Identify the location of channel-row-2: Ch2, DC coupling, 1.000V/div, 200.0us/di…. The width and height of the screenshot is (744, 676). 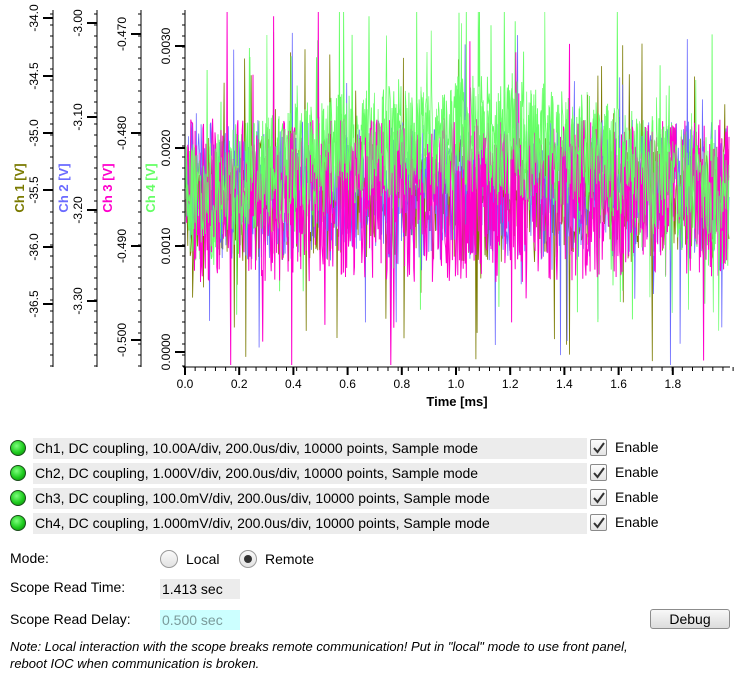
(370, 474).